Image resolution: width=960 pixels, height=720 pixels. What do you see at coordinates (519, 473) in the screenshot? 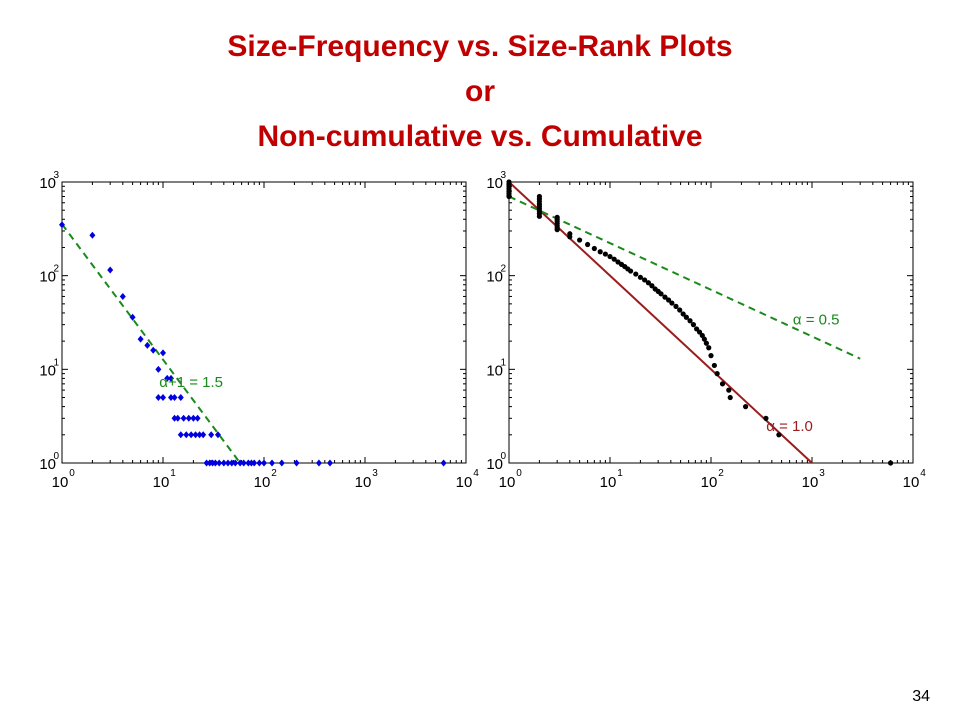
I see `right-x-tick-exponent: 0` at bounding box center [519, 473].